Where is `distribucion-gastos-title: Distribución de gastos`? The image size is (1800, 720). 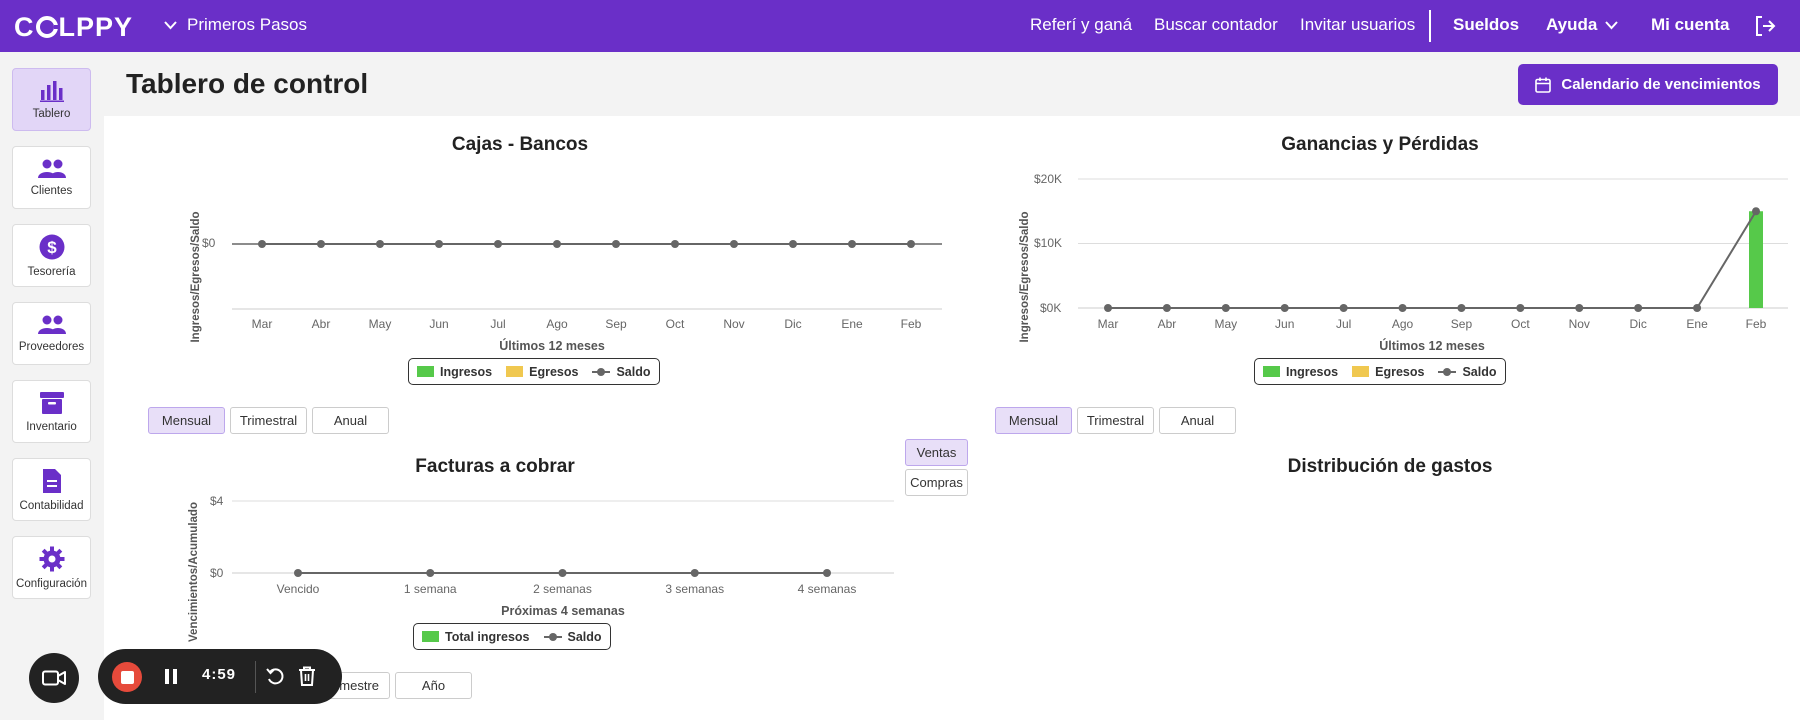
distribucion-gastos-title: Distribución de gastos is located at coordinates (1390, 466).